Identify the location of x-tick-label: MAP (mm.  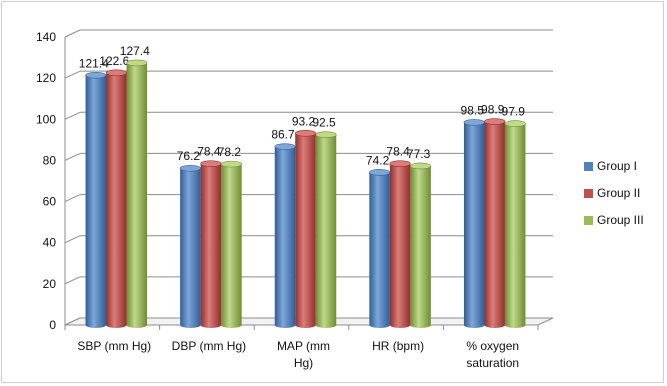
(303, 346).